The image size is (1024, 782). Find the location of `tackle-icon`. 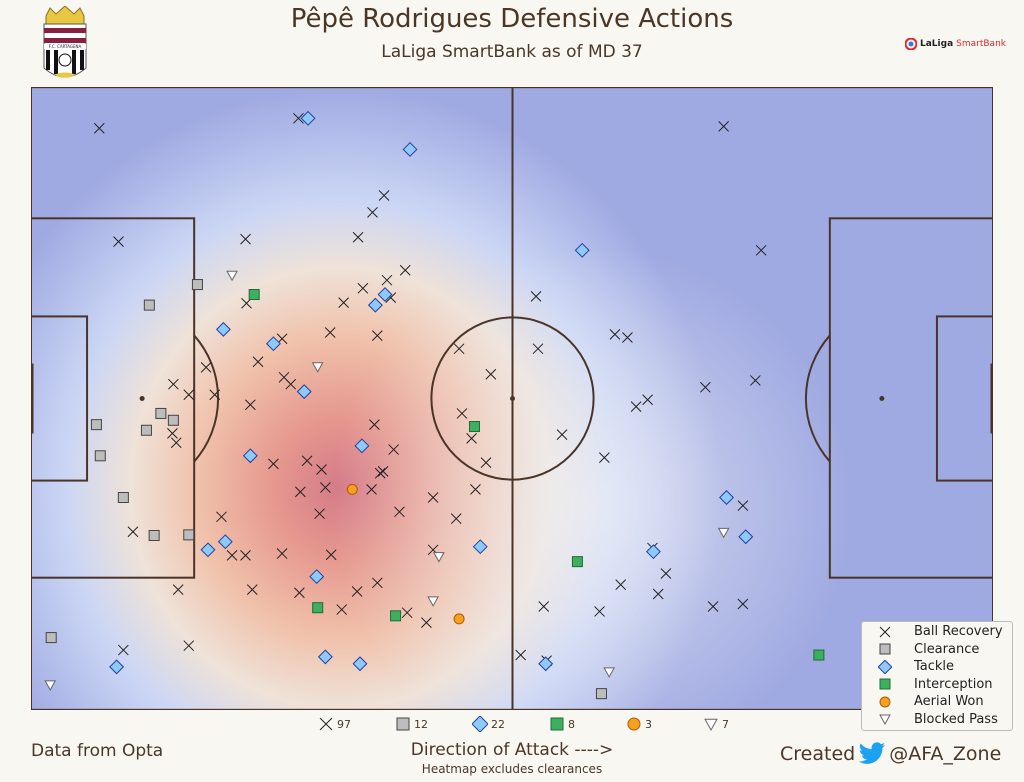

tackle-icon is located at coordinates (480, 724).